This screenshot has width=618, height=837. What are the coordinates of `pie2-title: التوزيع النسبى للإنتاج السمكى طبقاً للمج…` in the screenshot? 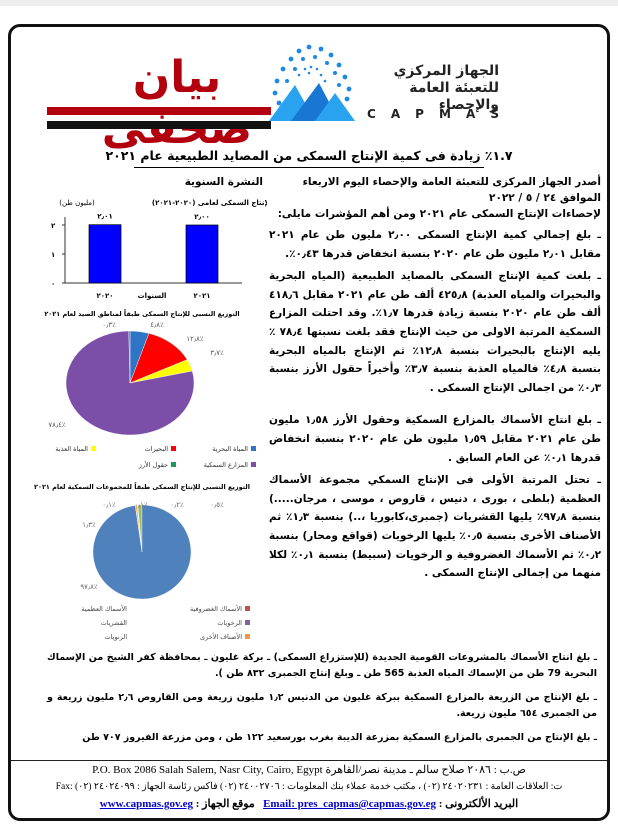 It's located at (142, 486).